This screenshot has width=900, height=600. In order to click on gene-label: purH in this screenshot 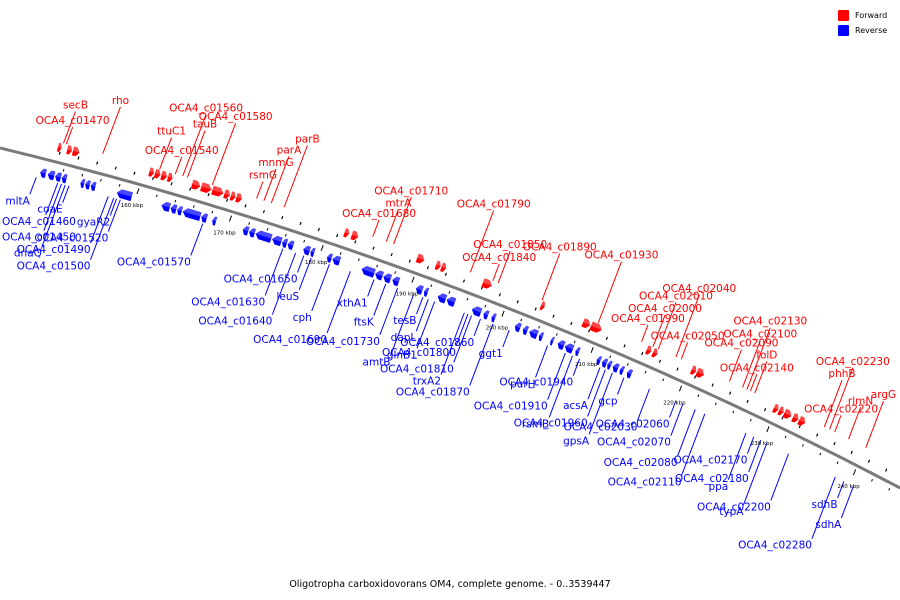, I will do `click(523, 384)`.